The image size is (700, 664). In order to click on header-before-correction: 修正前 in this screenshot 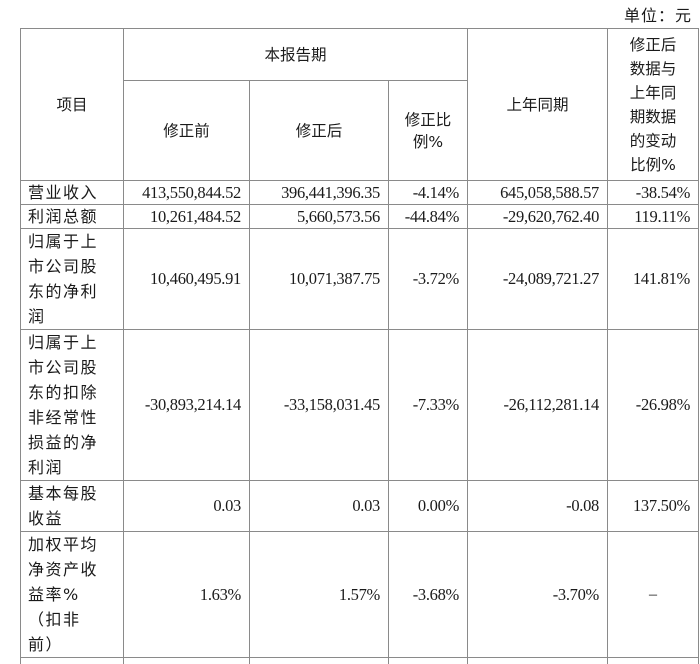, I will do `click(187, 131)`.